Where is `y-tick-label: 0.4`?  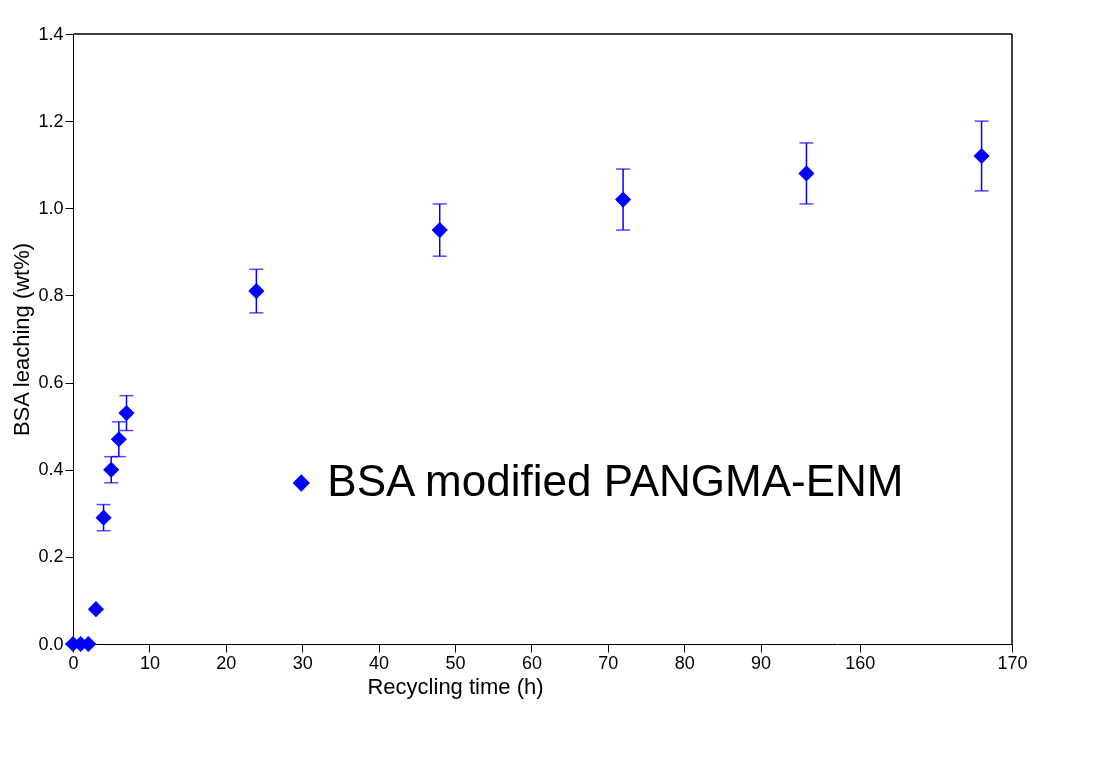 y-tick-label: 0.4 is located at coordinates (51, 469).